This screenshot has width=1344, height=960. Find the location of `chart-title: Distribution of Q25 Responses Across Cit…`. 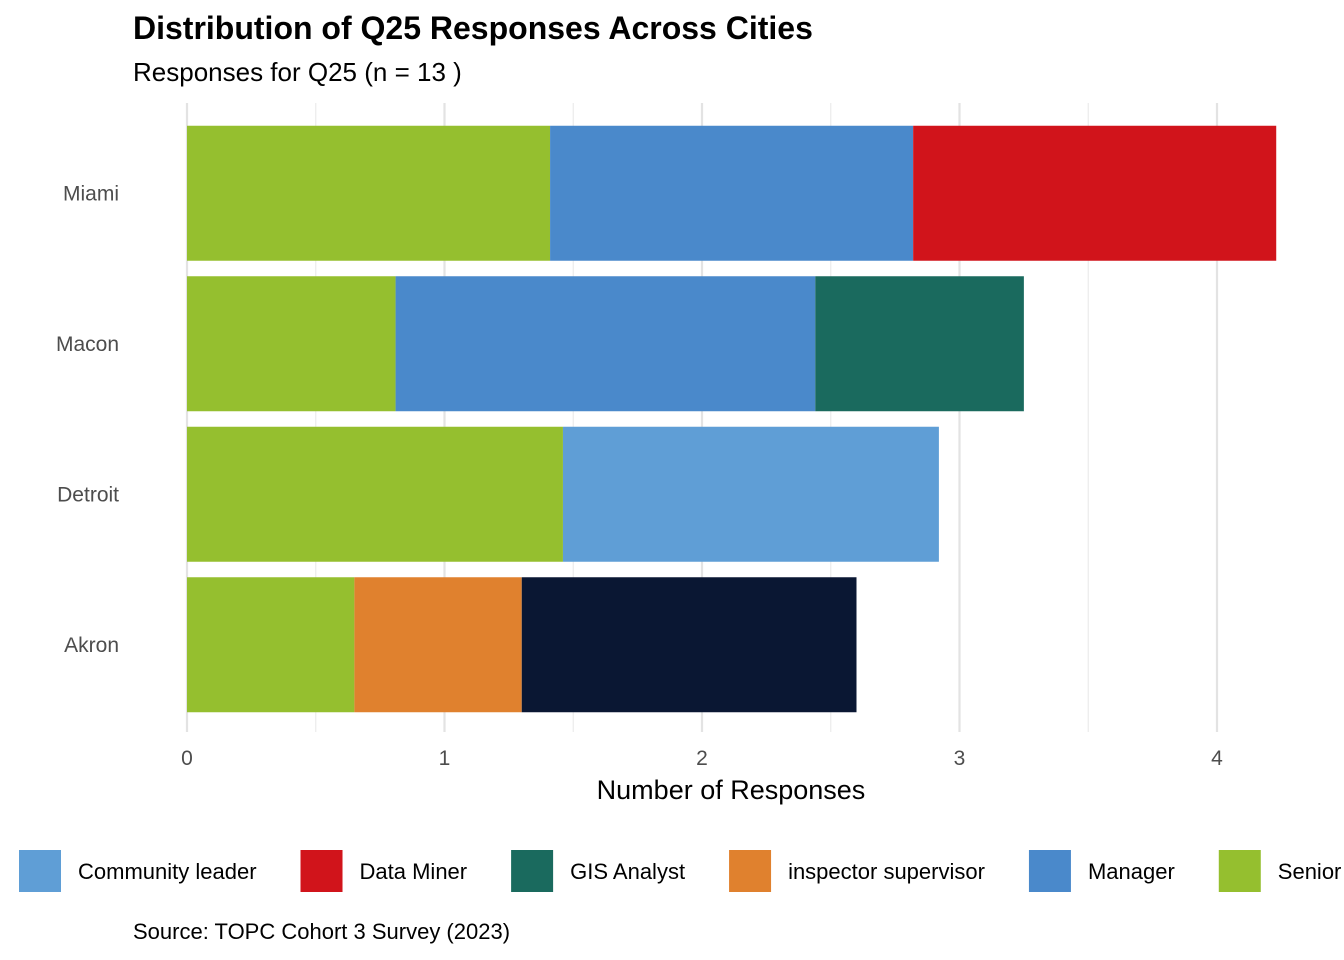

chart-title: Distribution of Q25 Responses Across Cit… is located at coordinates (473, 28).